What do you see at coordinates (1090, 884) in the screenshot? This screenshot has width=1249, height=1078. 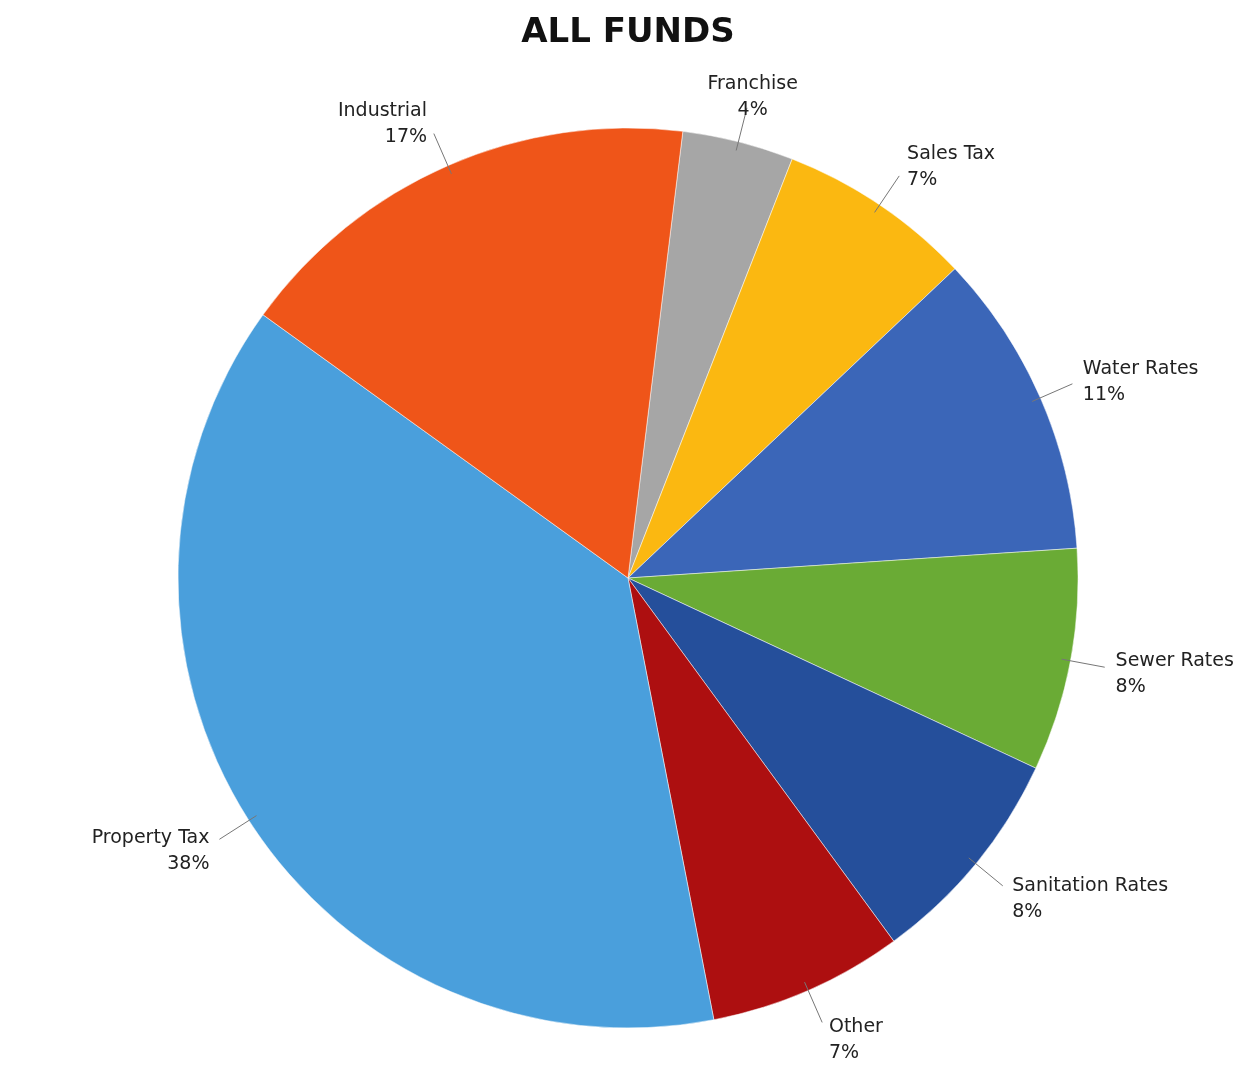 I see `slice-label: Sanitation Rates` at bounding box center [1090, 884].